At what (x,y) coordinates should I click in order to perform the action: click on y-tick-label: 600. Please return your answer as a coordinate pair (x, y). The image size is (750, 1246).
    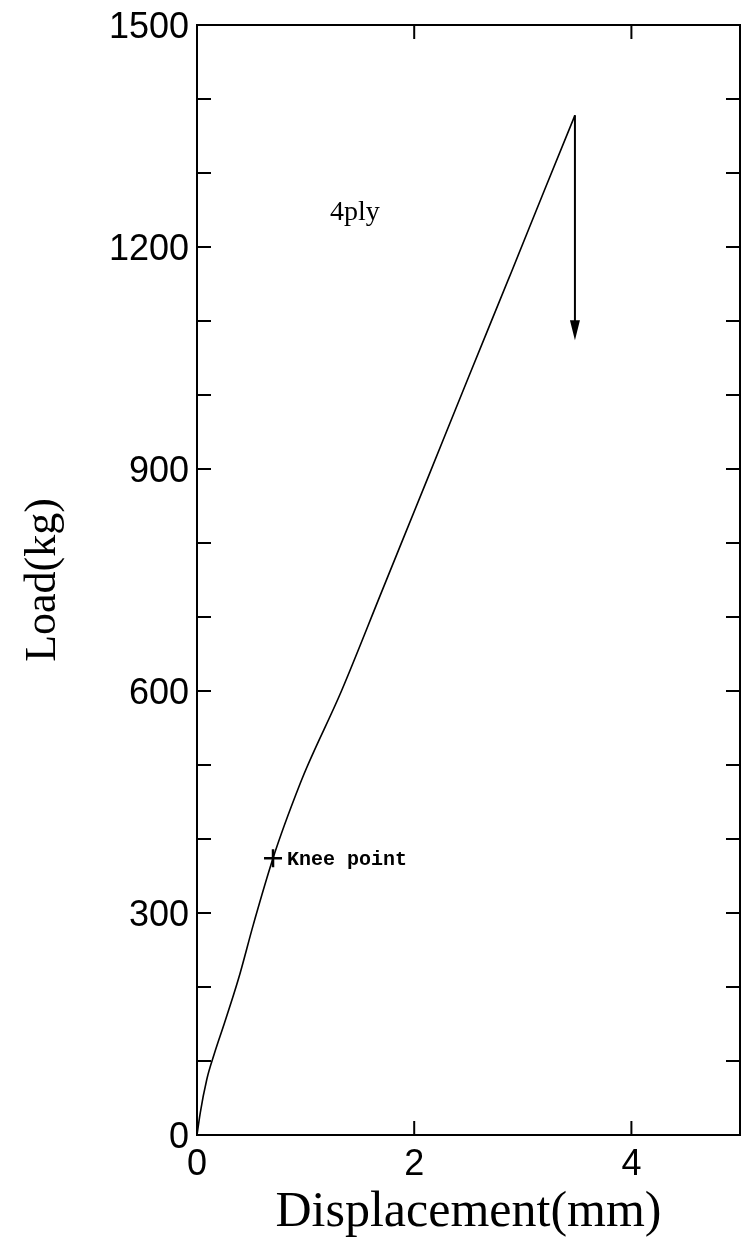
    Looking at the image, I should click on (158, 691).